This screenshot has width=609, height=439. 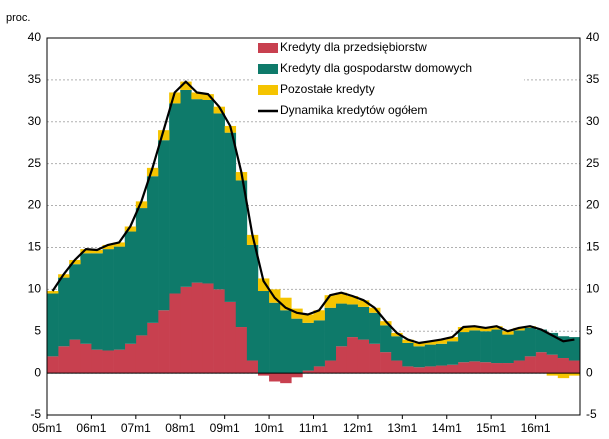 What do you see at coordinates (491, 428) in the screenshot?
I see `x-tick-label: 15m1` at bounding box center [491, 428].